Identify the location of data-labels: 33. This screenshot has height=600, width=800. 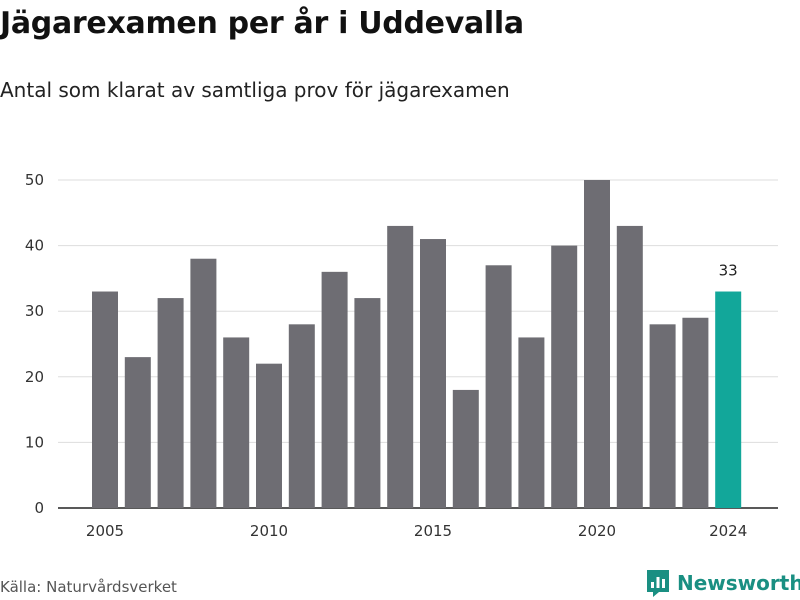
(728, 271).